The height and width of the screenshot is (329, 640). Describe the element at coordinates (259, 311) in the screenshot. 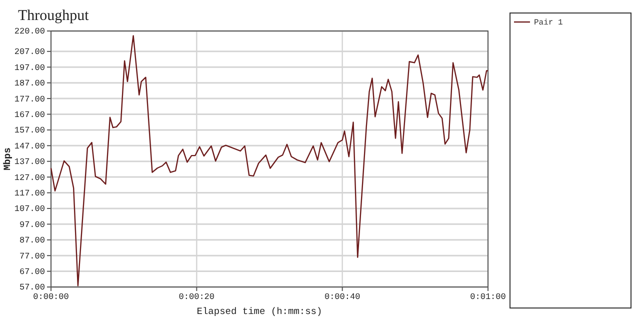

I see `x-axis-title: Elapsed time (h:mm:ss)` at that location.